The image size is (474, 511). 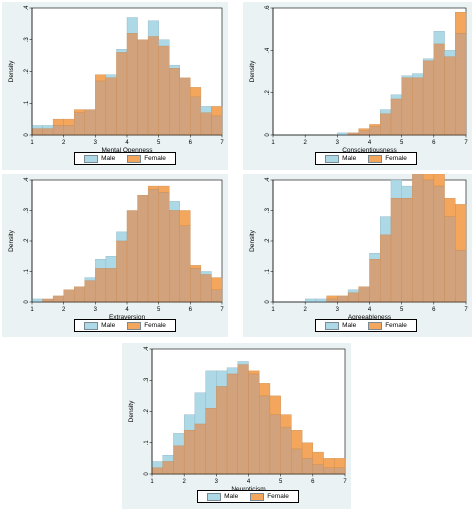 I want to click on male-swatch, so click(x=332, y=325).